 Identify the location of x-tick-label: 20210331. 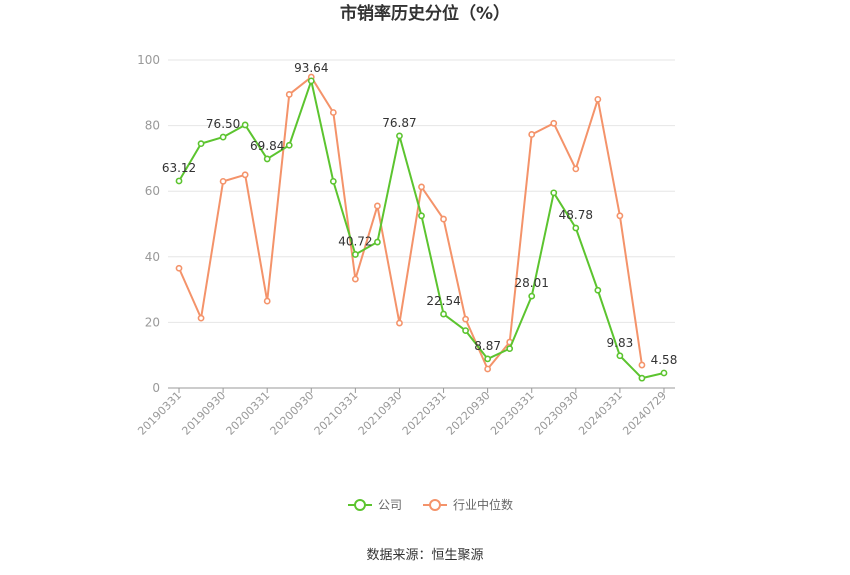
(336, 413).